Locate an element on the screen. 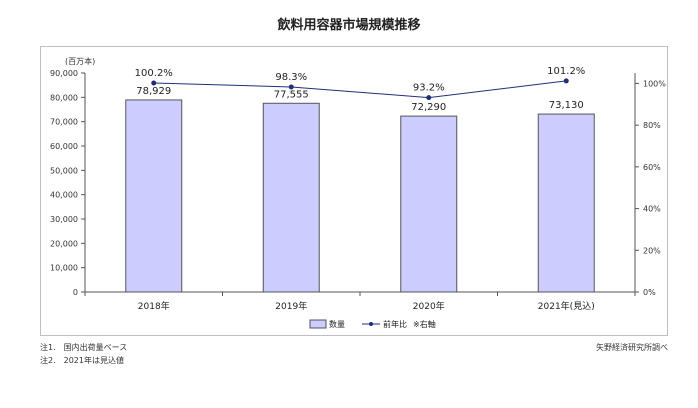 Image resolution: width=698 pixels, height=408 pixels. y-tick-label: 0 is located at coordinates (75, 292).